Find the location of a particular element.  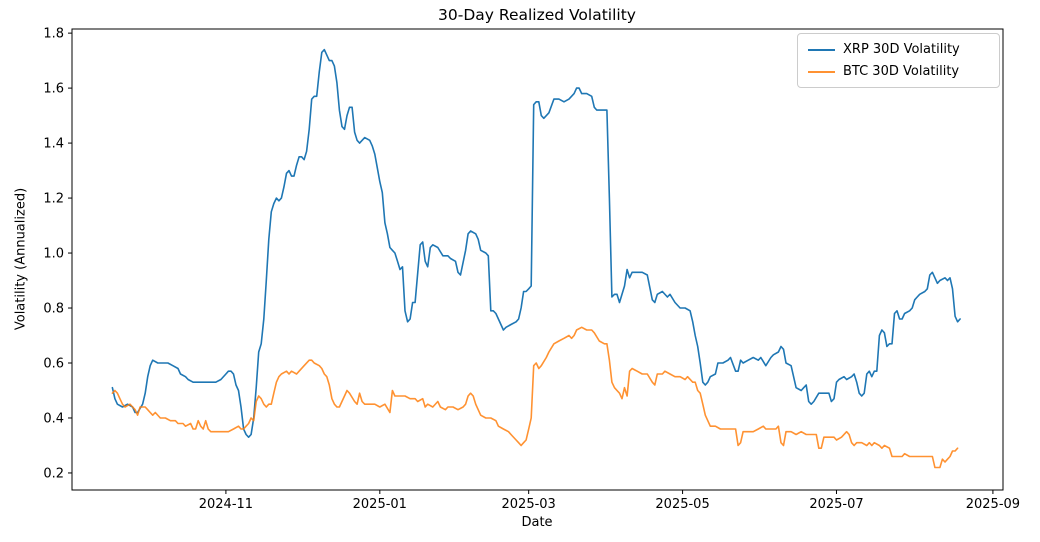

y-axis-label: Volatility (Annualized) is located at coordinates (21, 259).